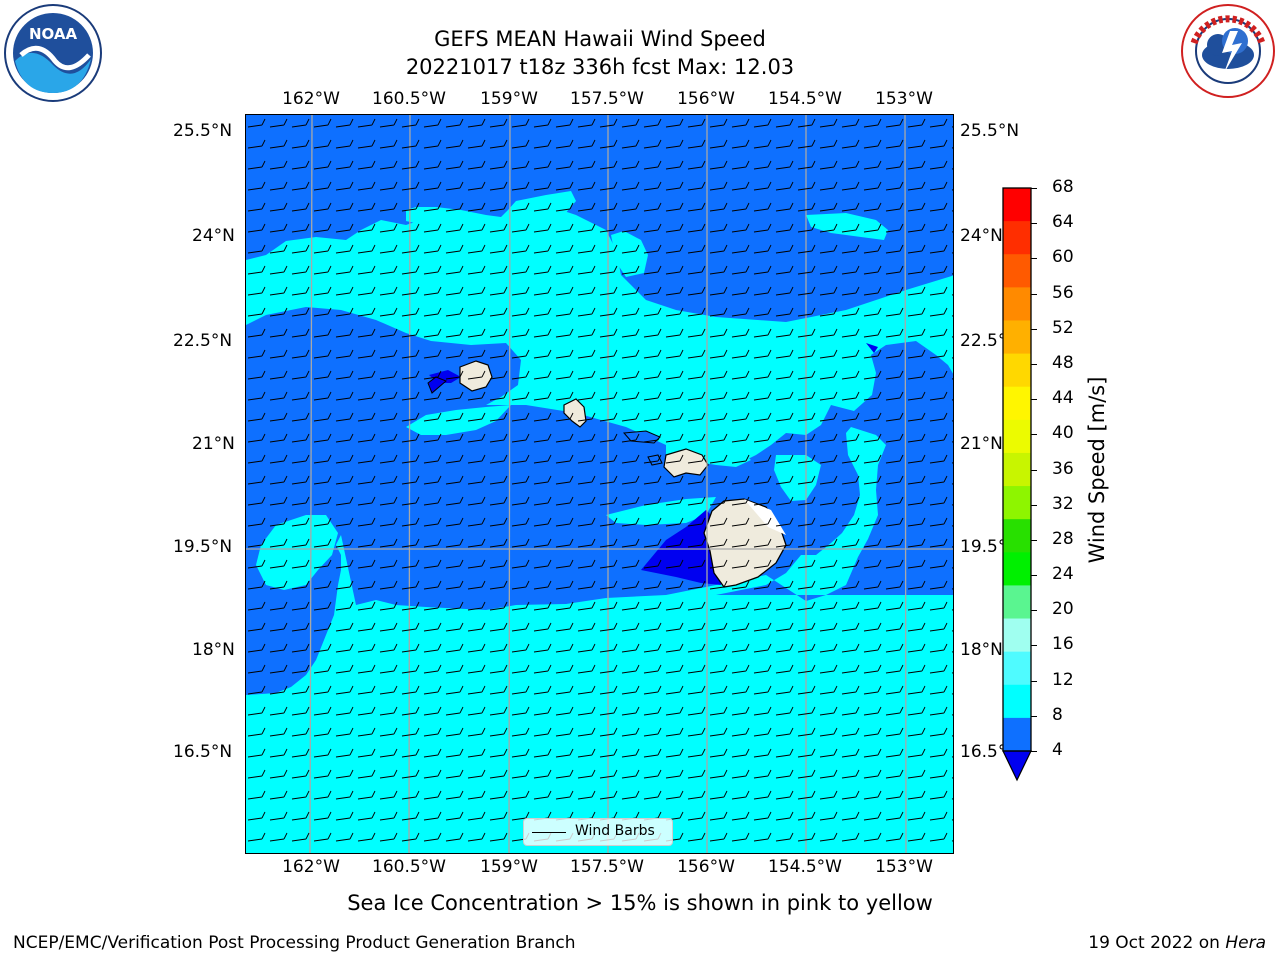  What do you see at coordinates (203, 752) in the screenshot?
I see `lat-label-left: 16.5°N` at bounding box center [203, 752].